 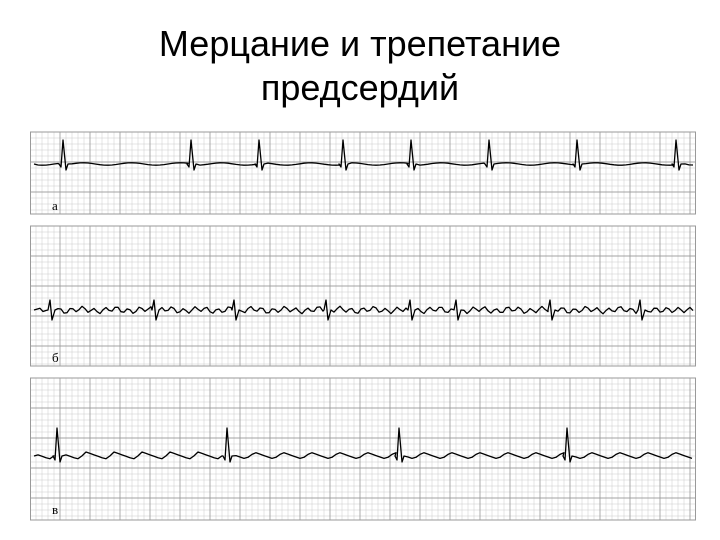 I want to click on ecg-trace-a, so click(x=363, y=155).